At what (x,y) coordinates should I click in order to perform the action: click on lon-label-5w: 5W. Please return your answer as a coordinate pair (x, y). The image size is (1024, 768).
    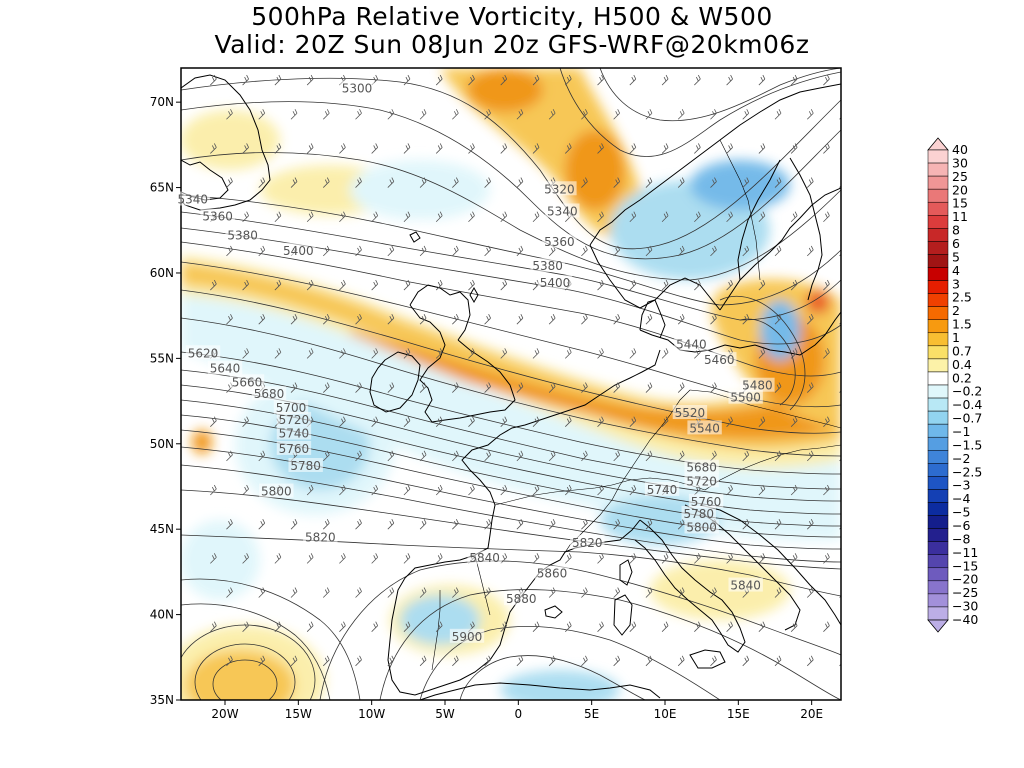
    Looking at the image, I should click on (445, 714).